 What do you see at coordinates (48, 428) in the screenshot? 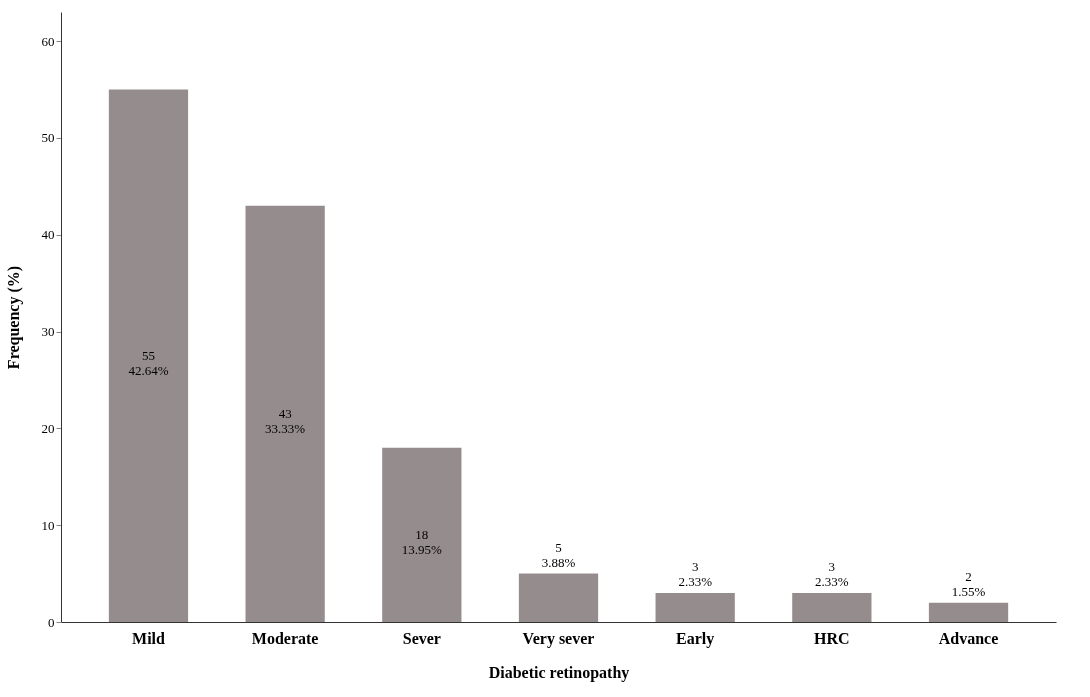
I see `y-tick-label: 20` at bounding box center [48, 428].